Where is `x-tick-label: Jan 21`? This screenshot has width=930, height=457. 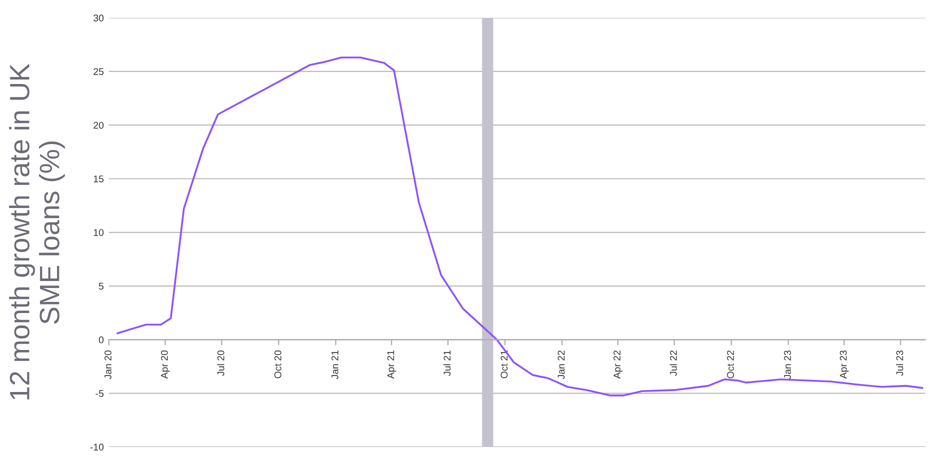
x-tick-label: Jan 21 is located at coordinates (334, 365).